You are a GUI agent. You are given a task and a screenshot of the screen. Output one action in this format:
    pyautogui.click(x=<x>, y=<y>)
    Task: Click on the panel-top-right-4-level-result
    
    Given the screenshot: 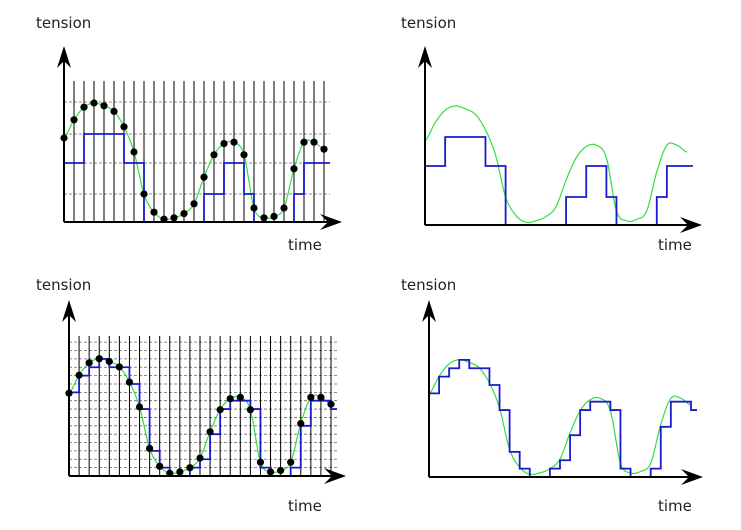 What is the action you would take?
    pyautogui.click(x=560, y=139)
    